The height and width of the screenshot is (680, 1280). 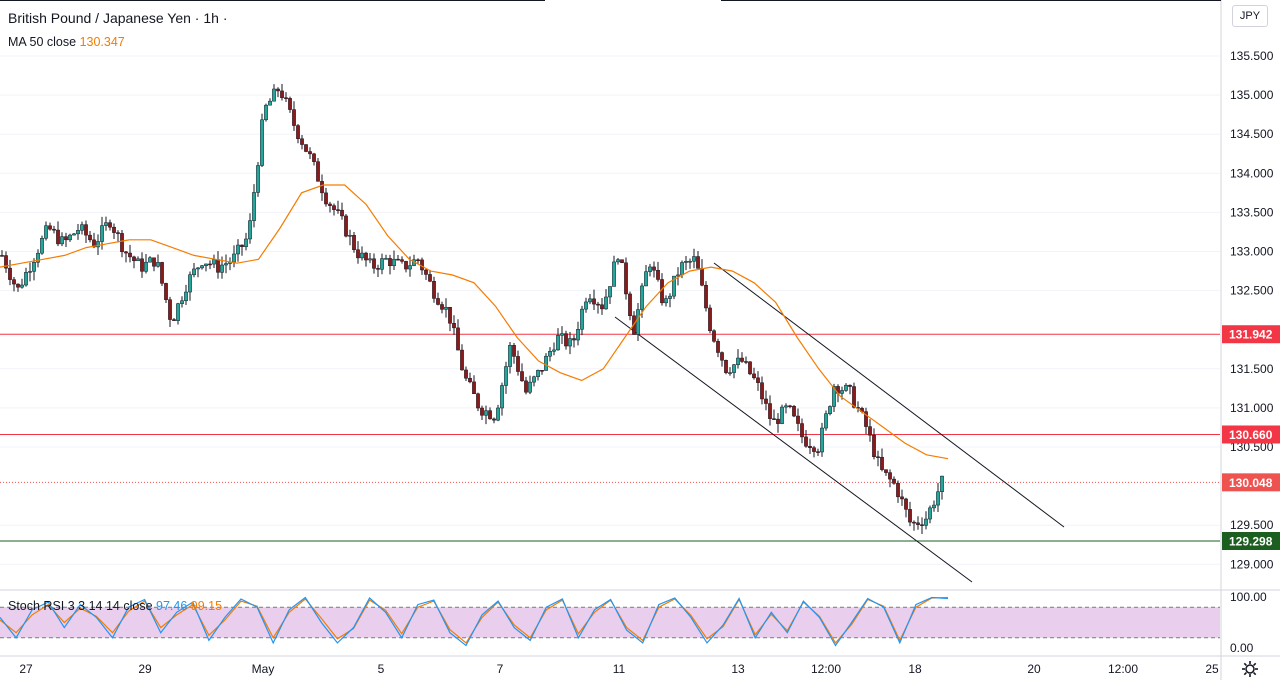 What do you see at coordinates (1251, 335) in the screenshot?
I see `level-tag-label: 131.942` at bounding box center [1251, 335].